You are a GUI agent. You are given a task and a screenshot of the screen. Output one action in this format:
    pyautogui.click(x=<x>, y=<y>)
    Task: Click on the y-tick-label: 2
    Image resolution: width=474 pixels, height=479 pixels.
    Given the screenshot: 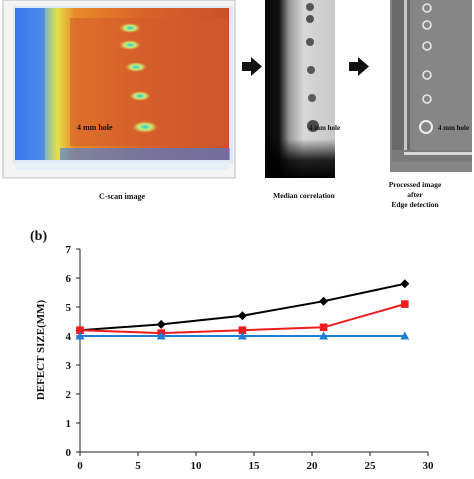 What is the action you would take?
    pyautogui.click(x=69, y=395)
    